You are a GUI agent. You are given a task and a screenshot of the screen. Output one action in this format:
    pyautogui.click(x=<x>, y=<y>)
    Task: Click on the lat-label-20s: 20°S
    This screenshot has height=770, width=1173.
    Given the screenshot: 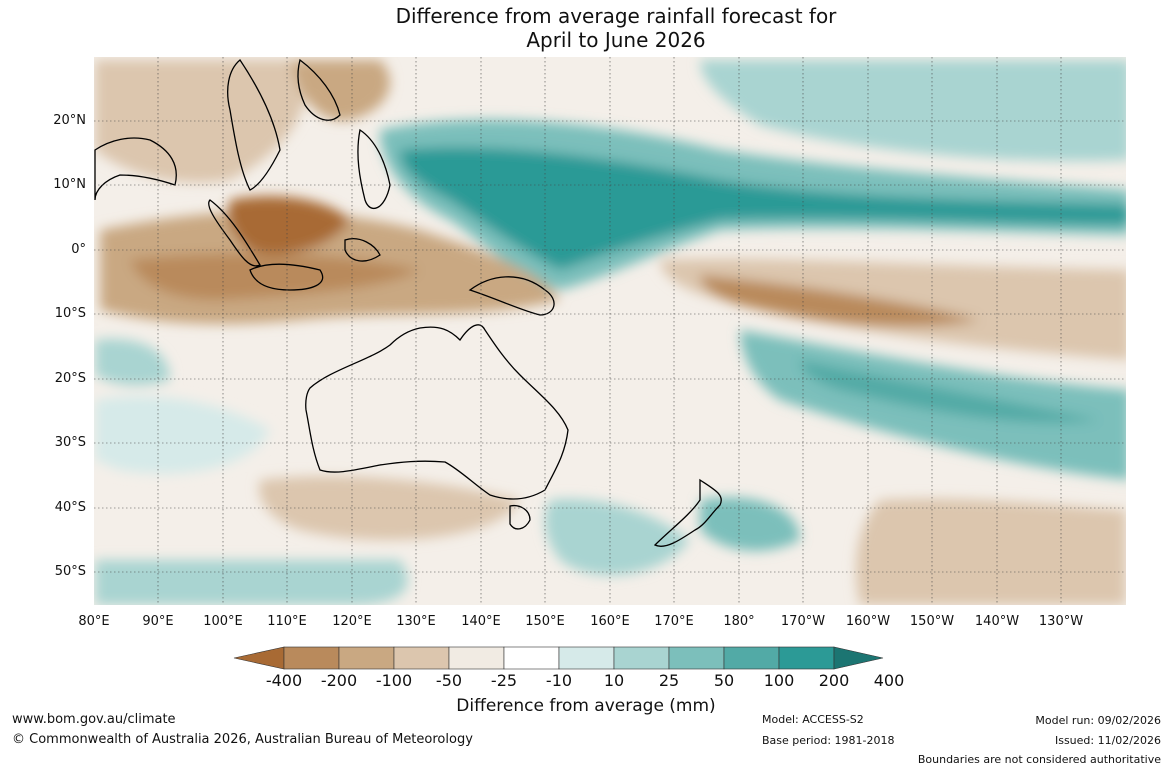 What is the action you would take?
    pyautogui.click(x=70, y=378)
    